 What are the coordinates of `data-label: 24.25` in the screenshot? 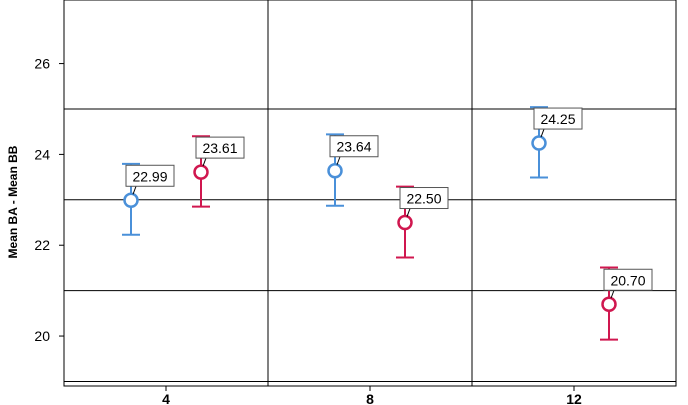 It's located at (558, 122).